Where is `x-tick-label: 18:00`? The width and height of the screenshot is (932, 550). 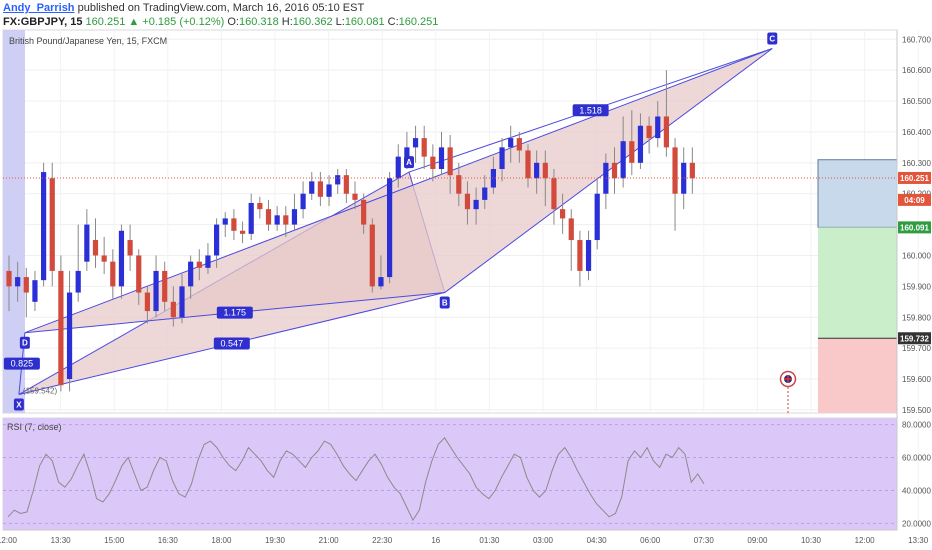 x-tick-label: 18:00 is located at coordinates (221, 540).